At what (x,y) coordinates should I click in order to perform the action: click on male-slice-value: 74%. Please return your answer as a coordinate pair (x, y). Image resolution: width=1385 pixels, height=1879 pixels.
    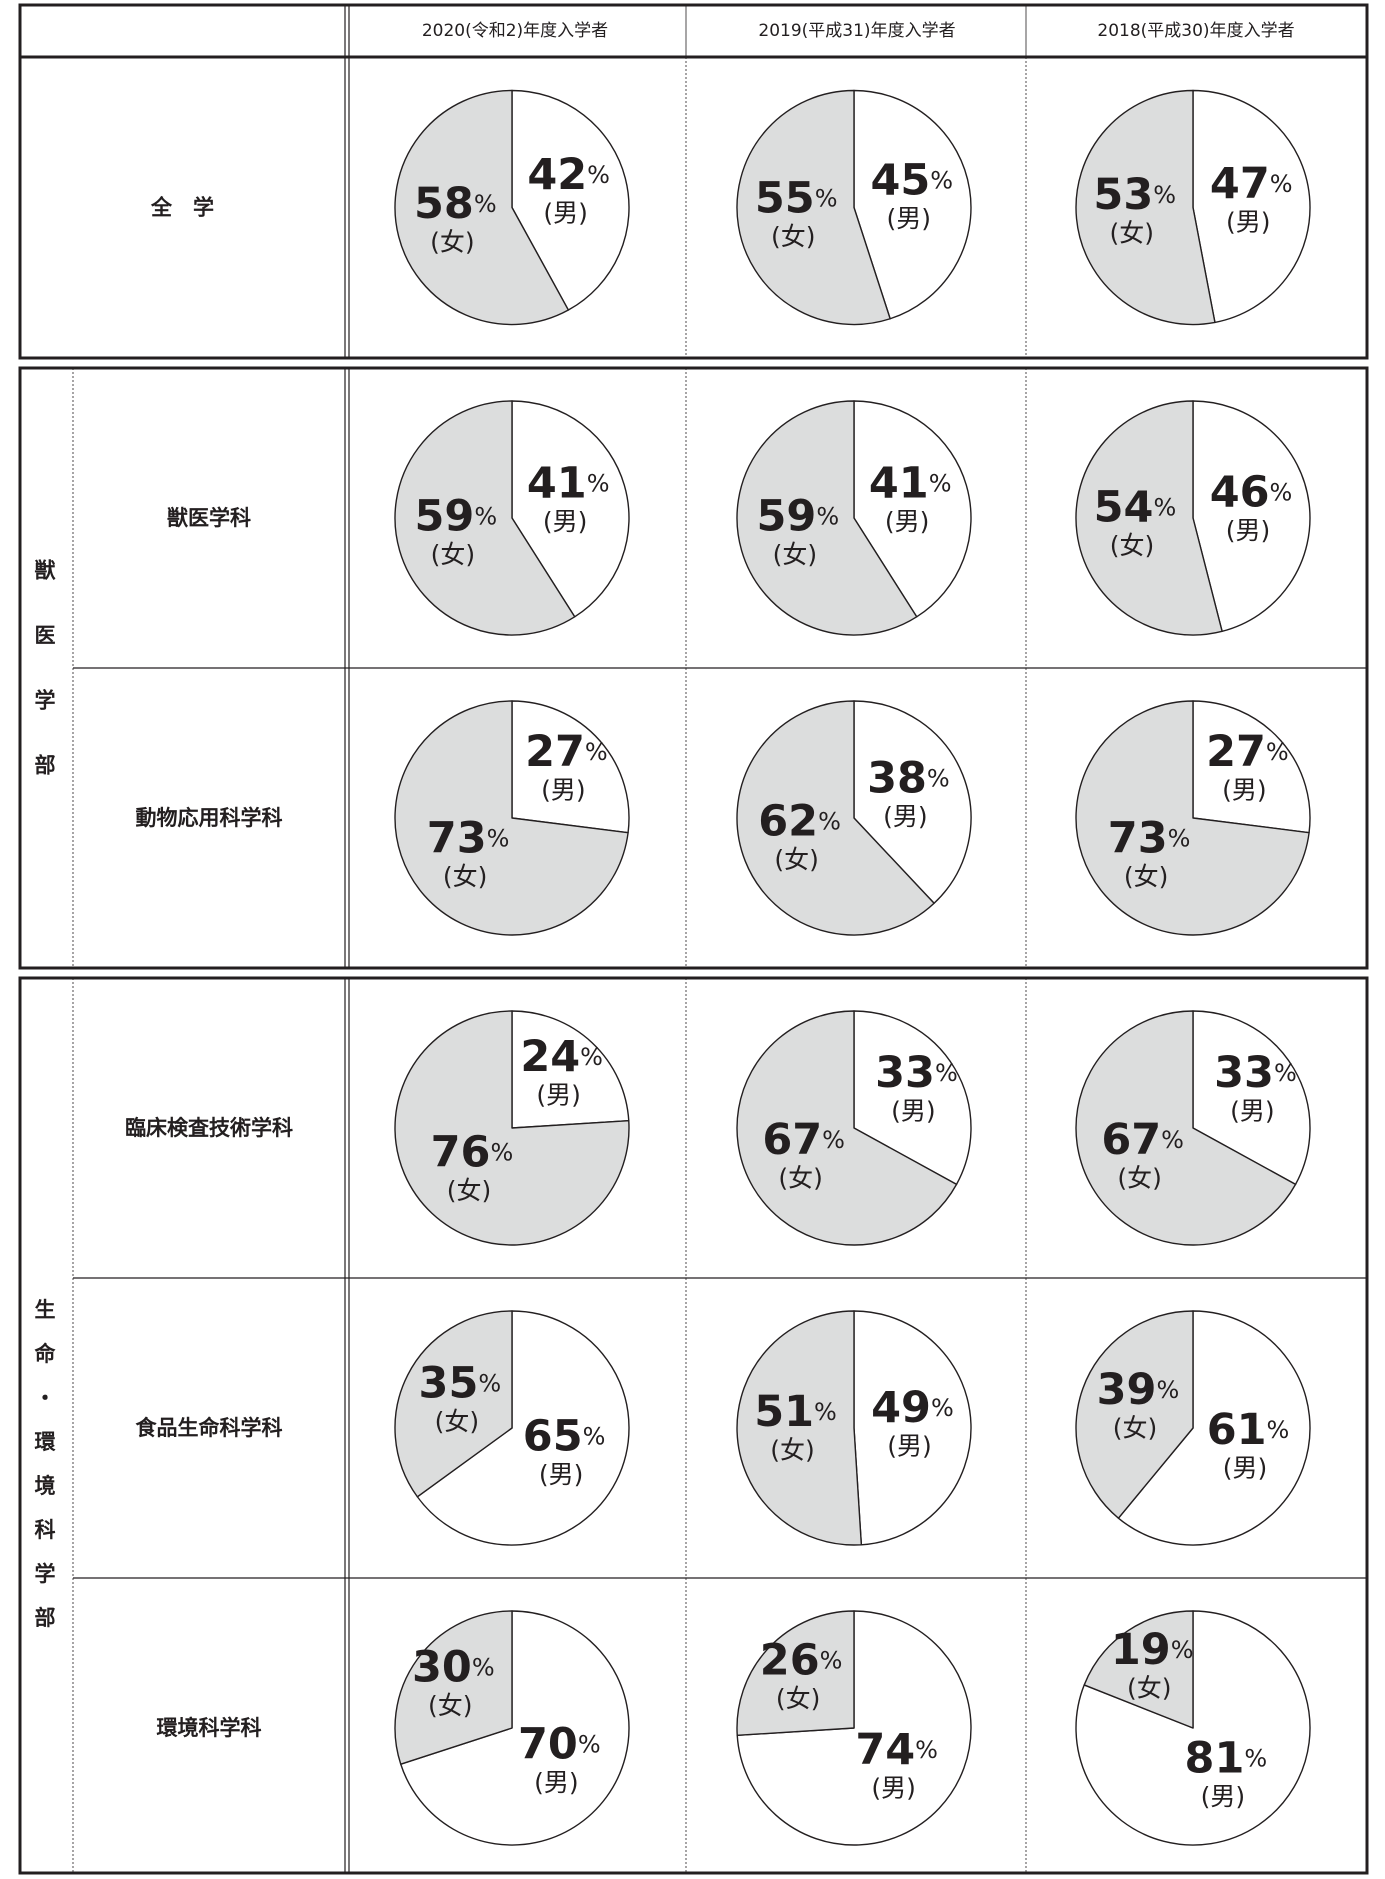
    Looking at the image, I should click on (896, 1750).